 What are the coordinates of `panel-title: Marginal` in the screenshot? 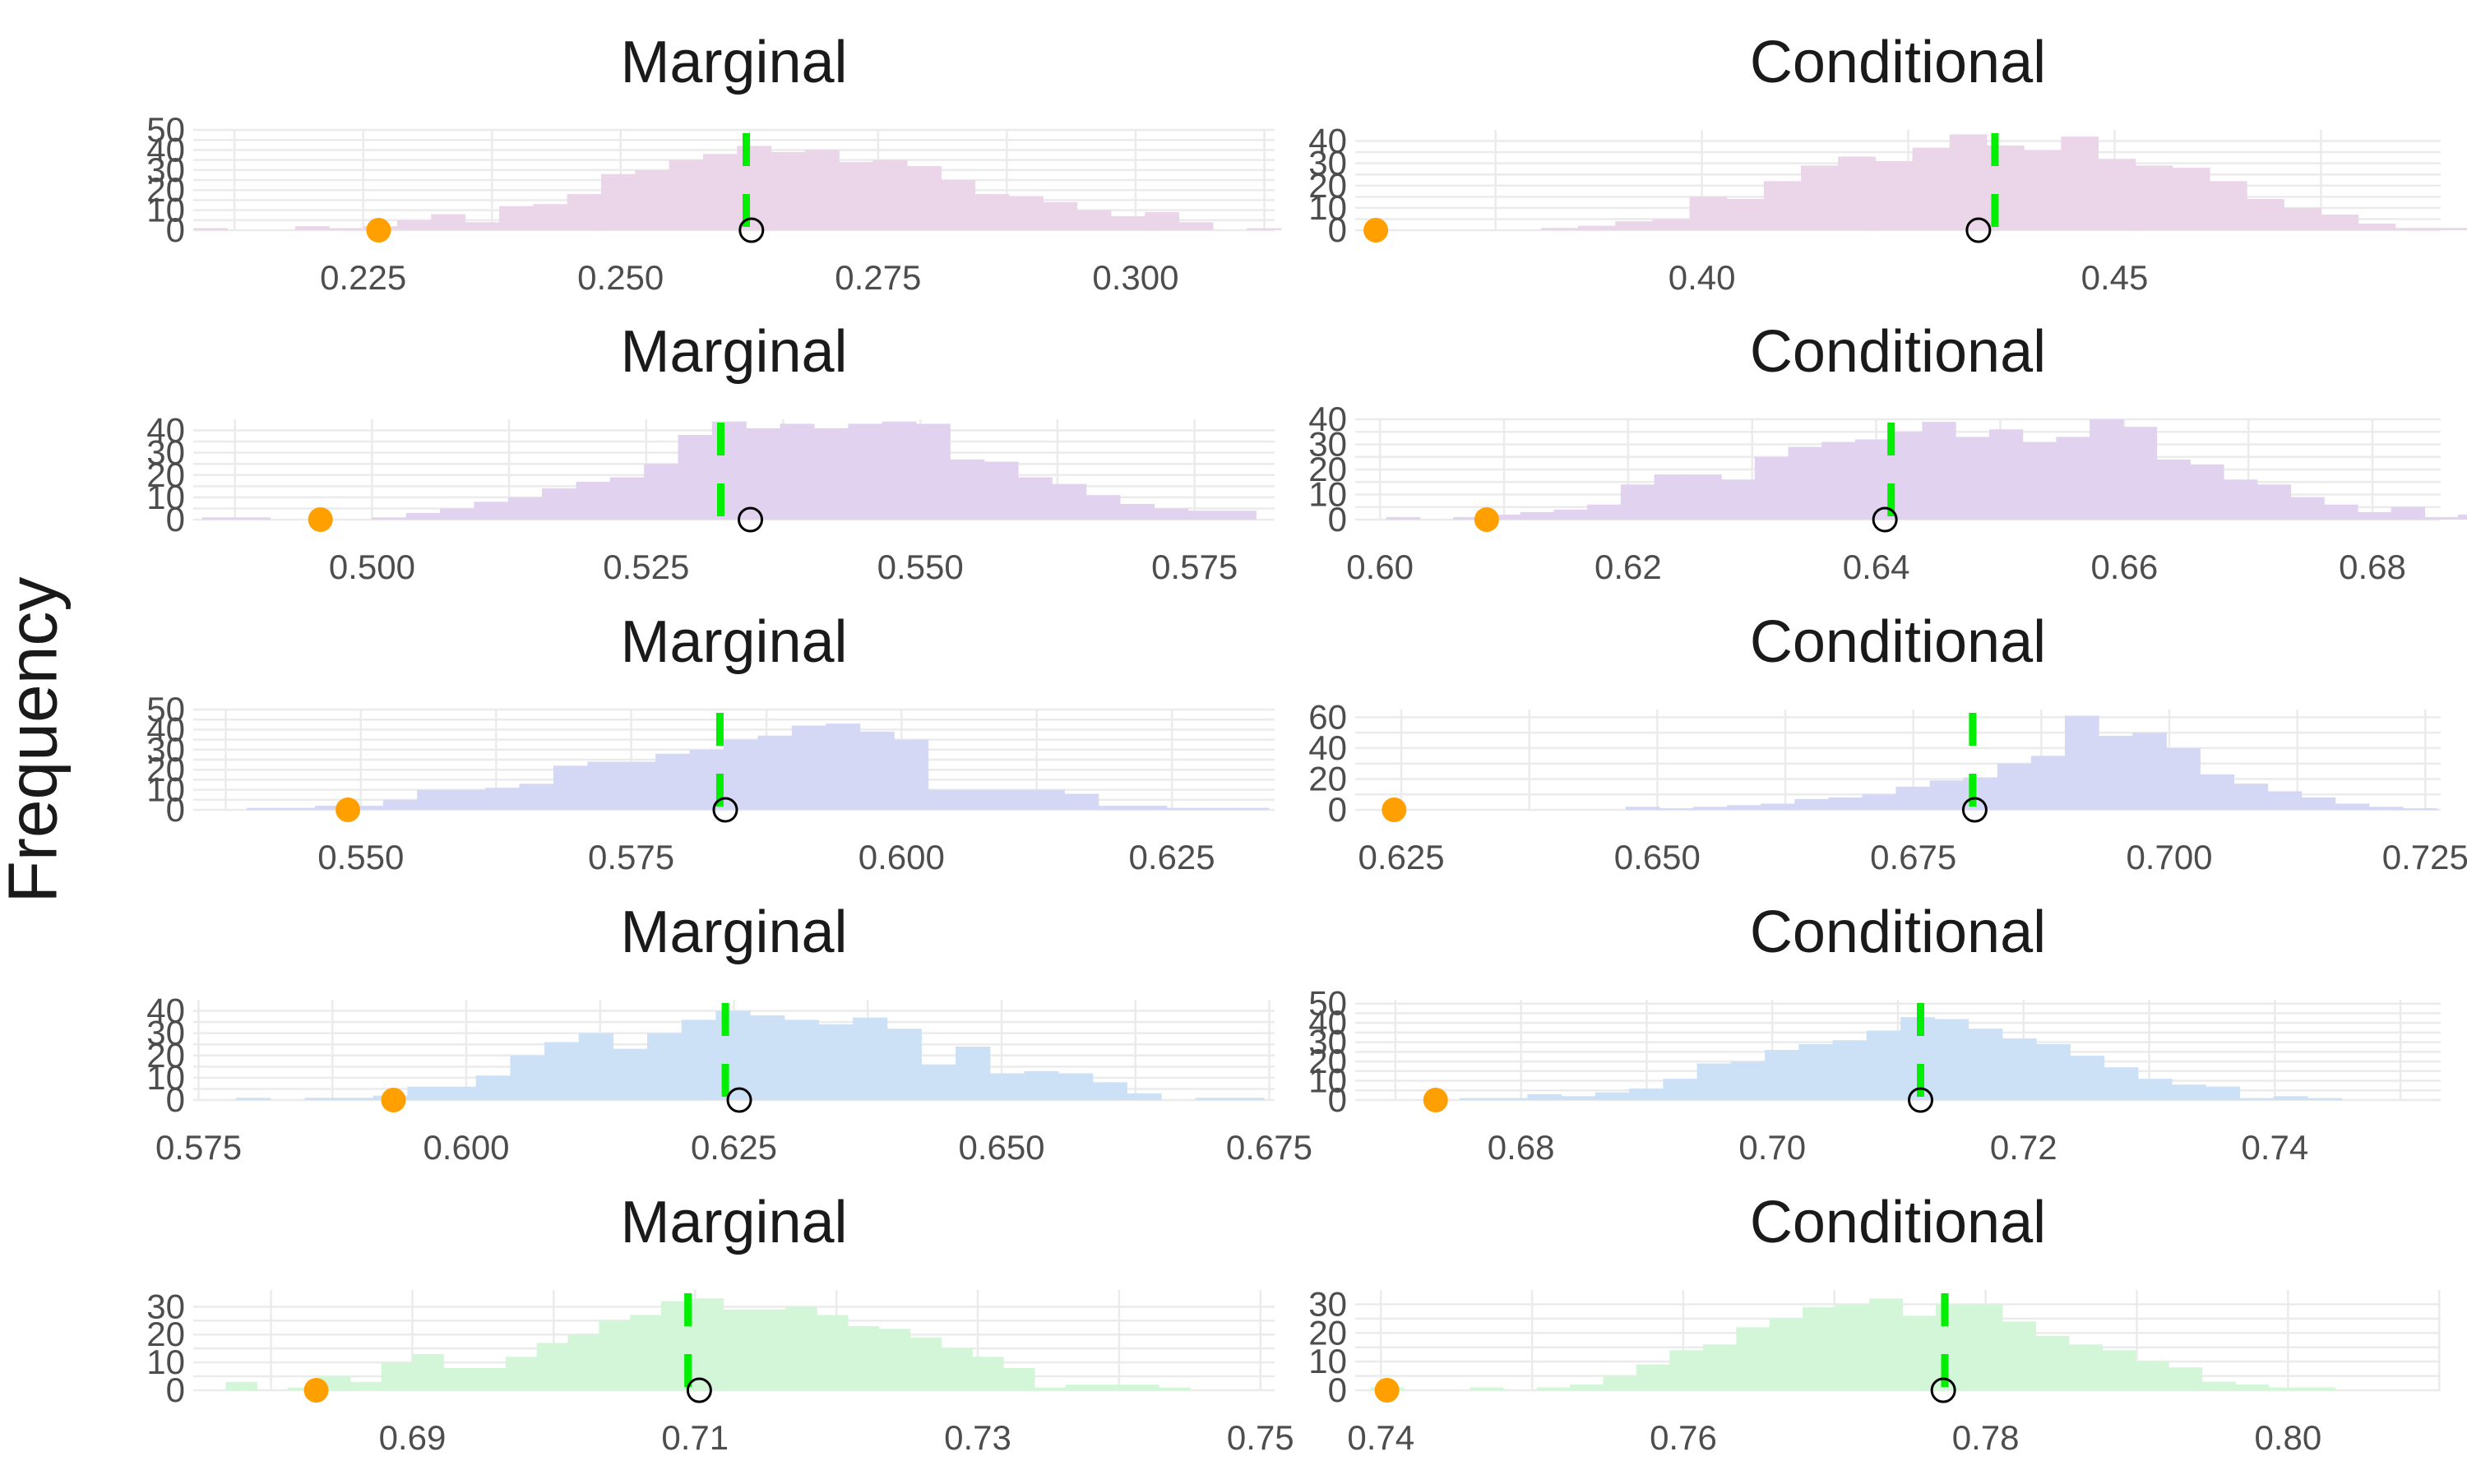 It's located at (733, 1223).